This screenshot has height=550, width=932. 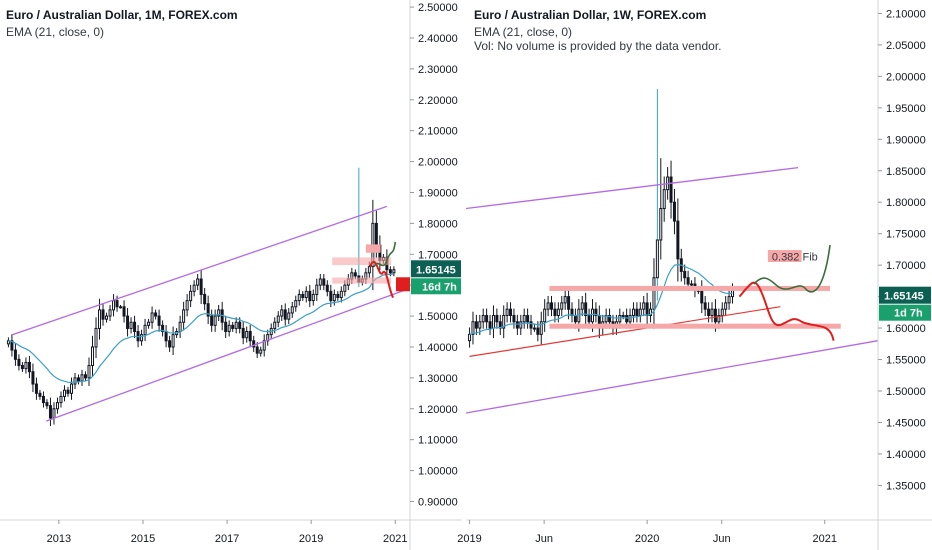 I want to click on projection-up, so click(x=385, y=254).